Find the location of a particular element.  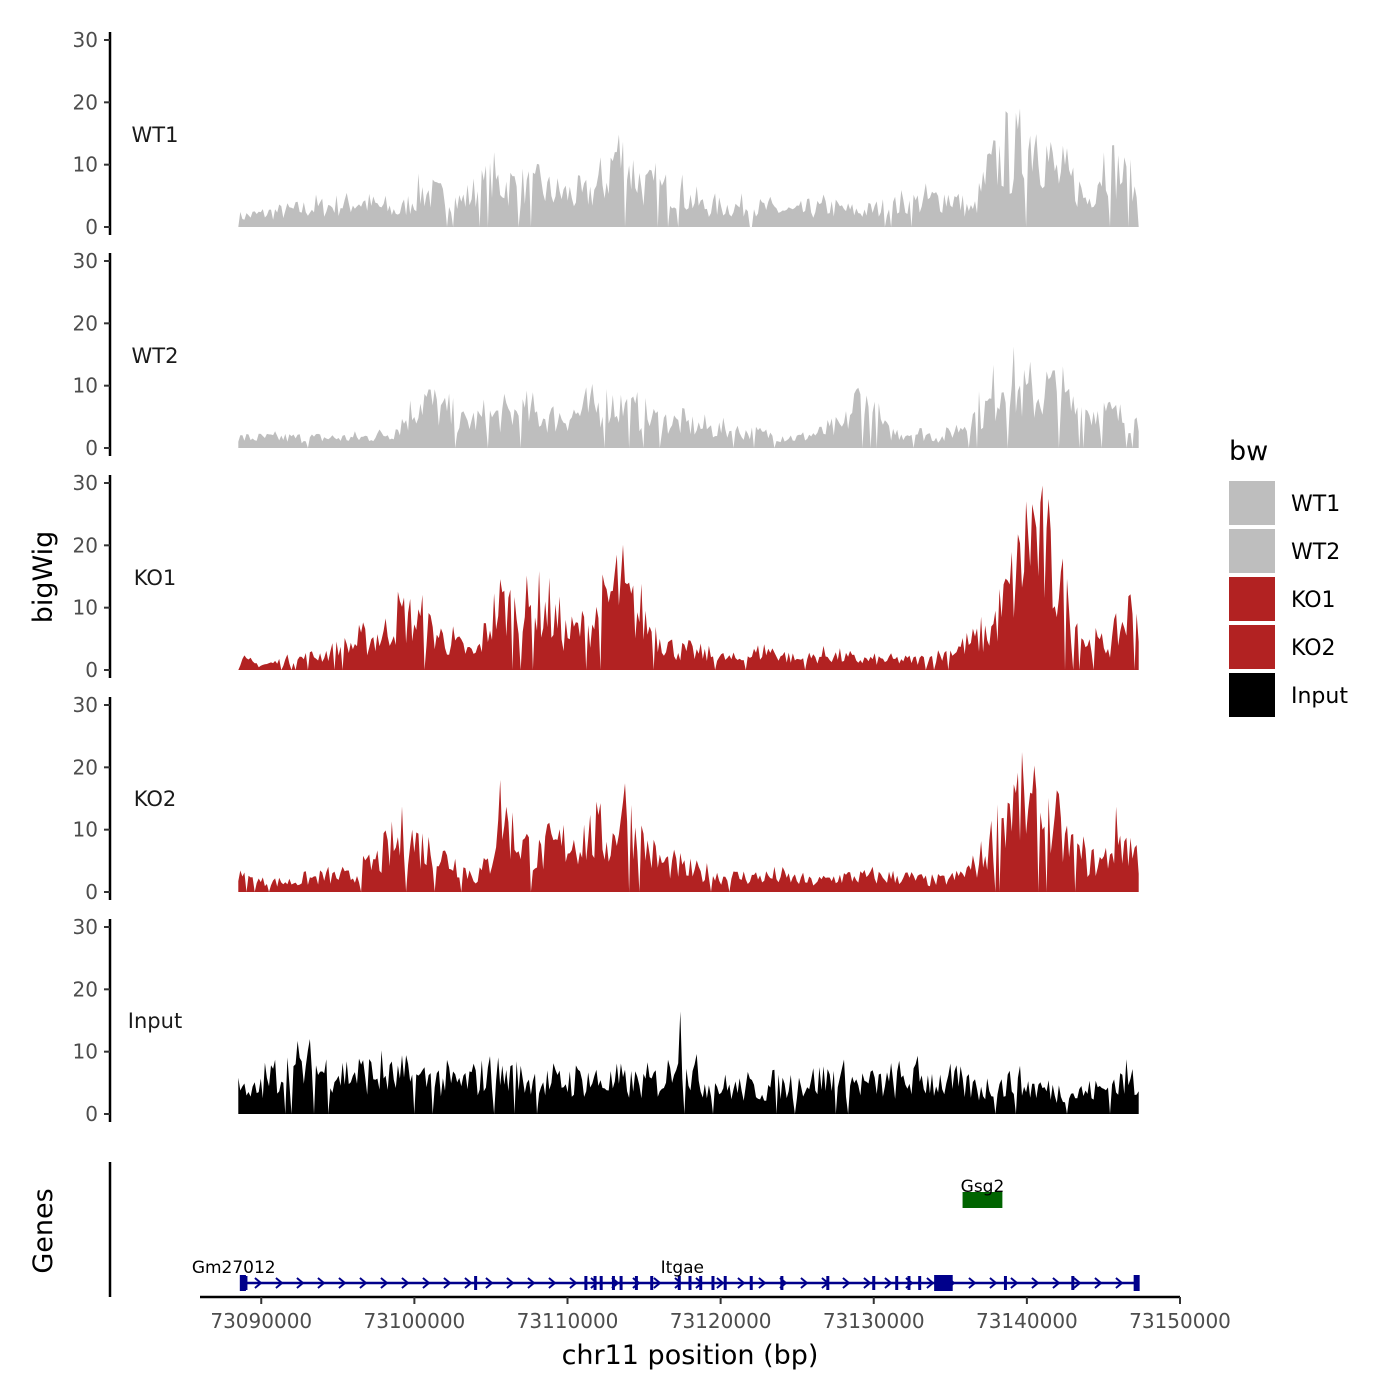

x-tick-label: 73100000 is located at coordinates (414, 1321).